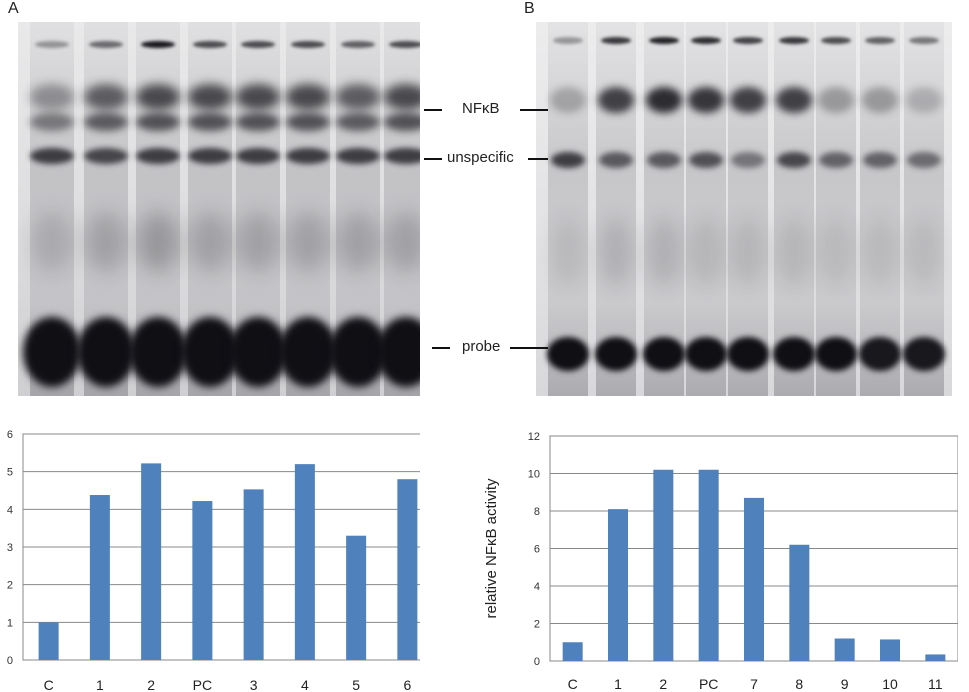  What do you see at coordinates (10, 623) in the screenshot?
I see `y-tick-label: 1` at bounding box center [10, 623].